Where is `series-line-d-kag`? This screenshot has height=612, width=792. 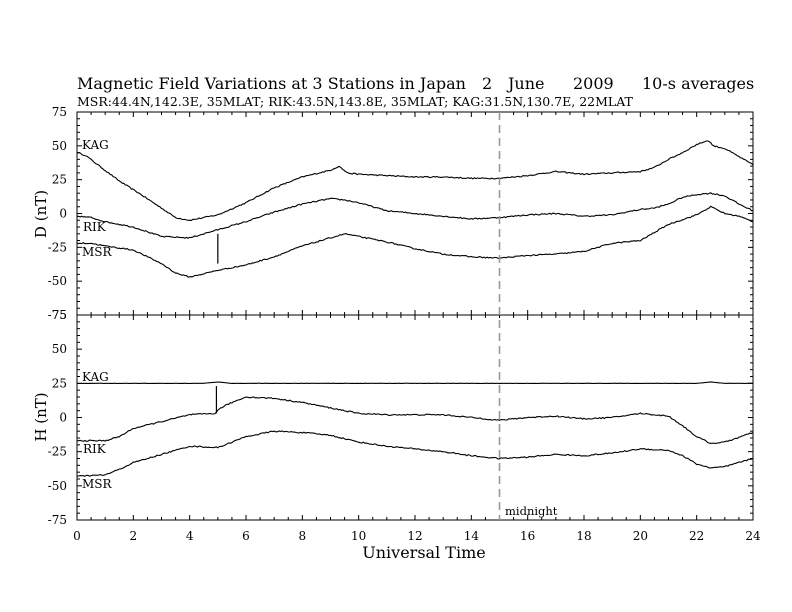 series-line-d-kag is located at coordinates (415, 181).